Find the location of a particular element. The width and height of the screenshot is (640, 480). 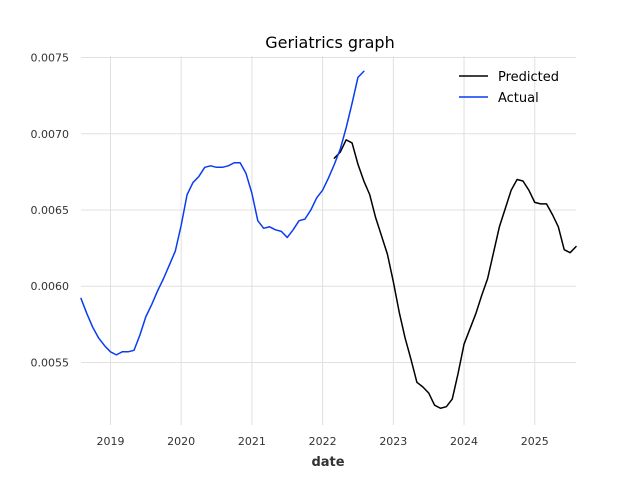

x-tick-label: 2024 is located at coordinates (464, 441).